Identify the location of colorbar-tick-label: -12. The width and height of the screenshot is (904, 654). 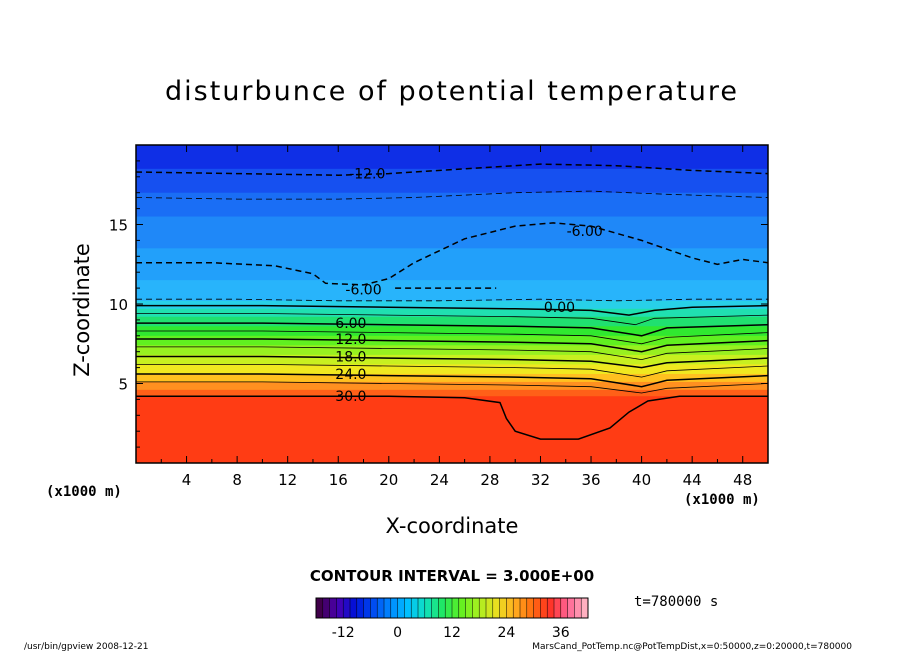
(343, 633).